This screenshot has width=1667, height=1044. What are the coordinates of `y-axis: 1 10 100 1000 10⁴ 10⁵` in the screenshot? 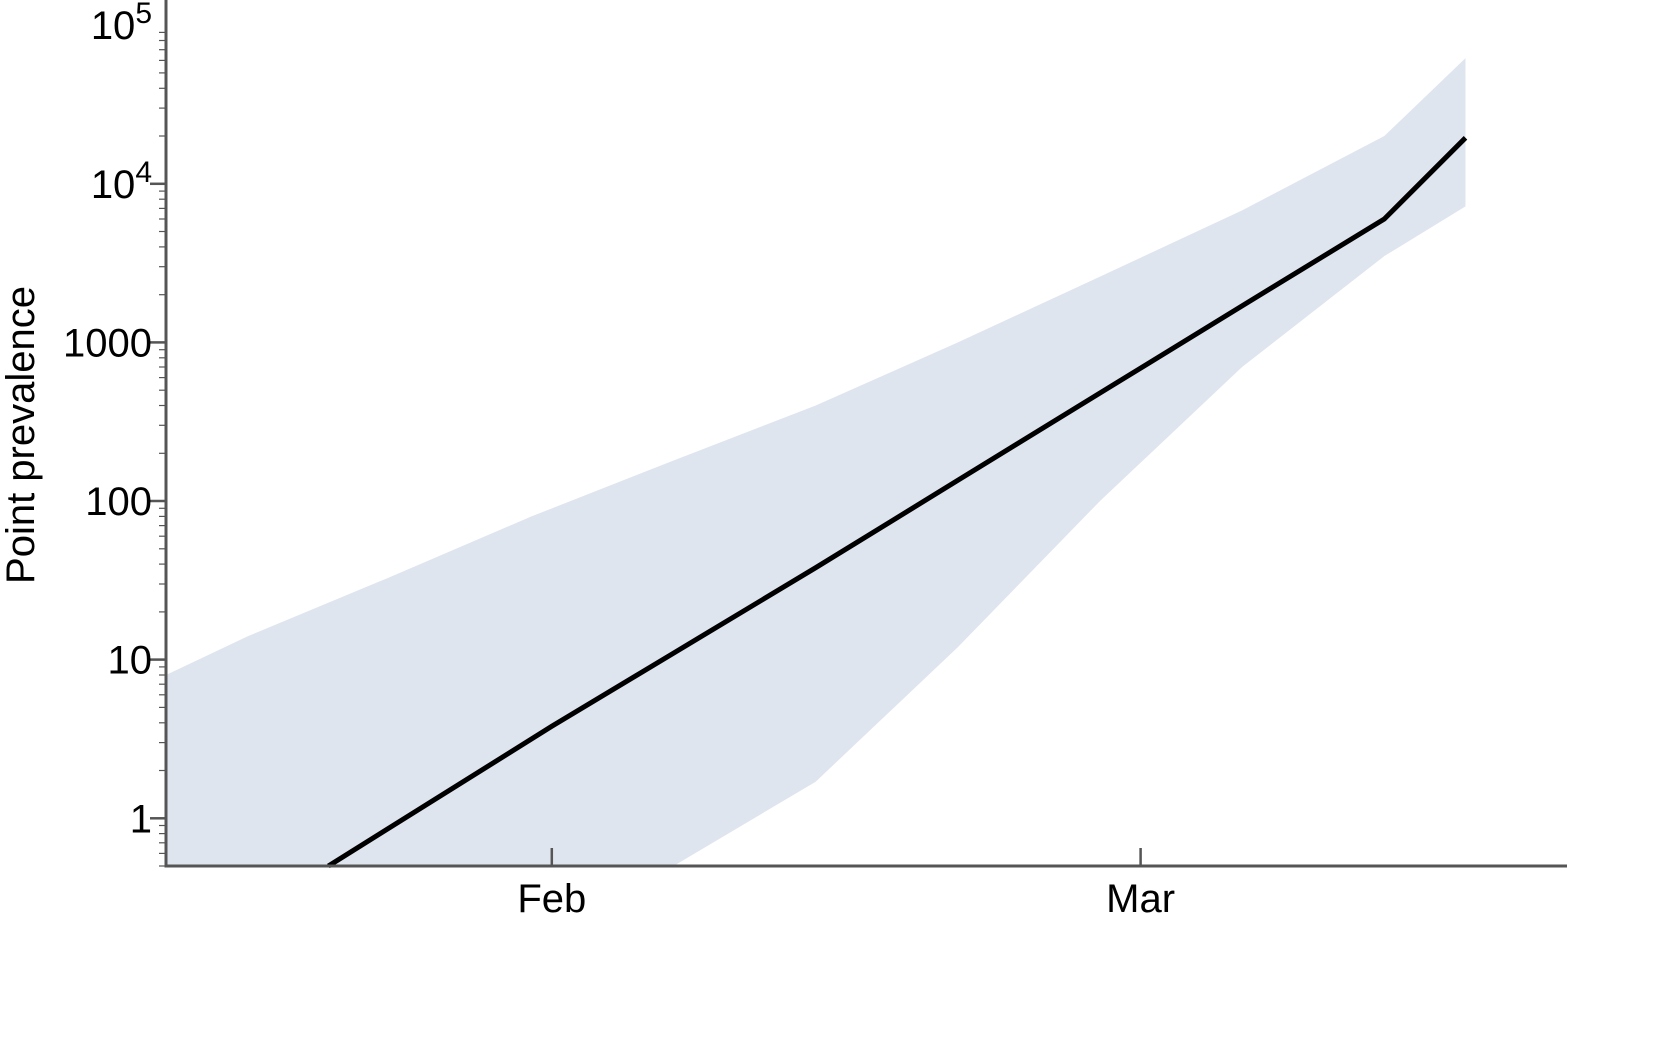 It's located at (115, 433).